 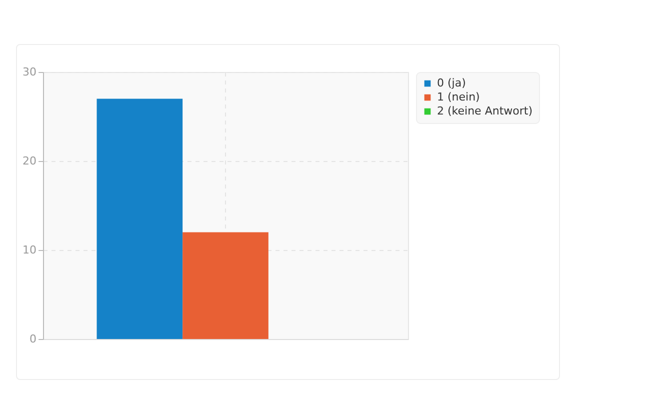 I want to click on y-tick-label: 0, so click(x=33, y=339).